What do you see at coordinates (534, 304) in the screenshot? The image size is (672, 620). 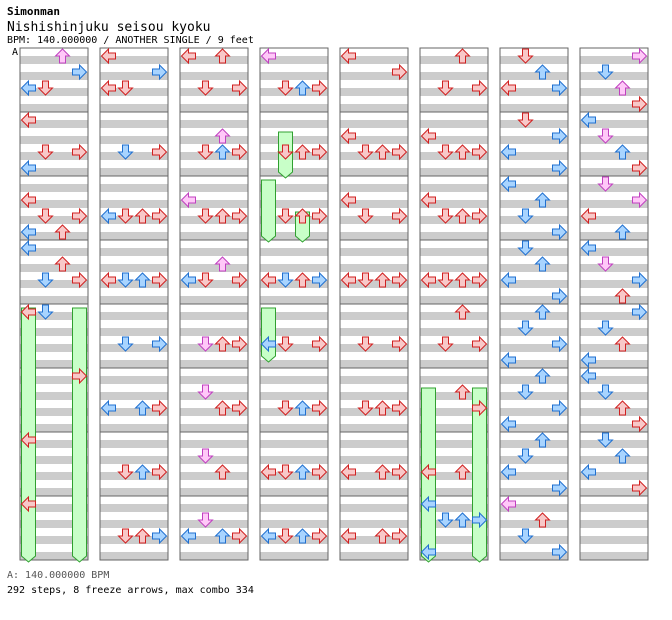 I see `chart-column` at bounding box center [534, 304].